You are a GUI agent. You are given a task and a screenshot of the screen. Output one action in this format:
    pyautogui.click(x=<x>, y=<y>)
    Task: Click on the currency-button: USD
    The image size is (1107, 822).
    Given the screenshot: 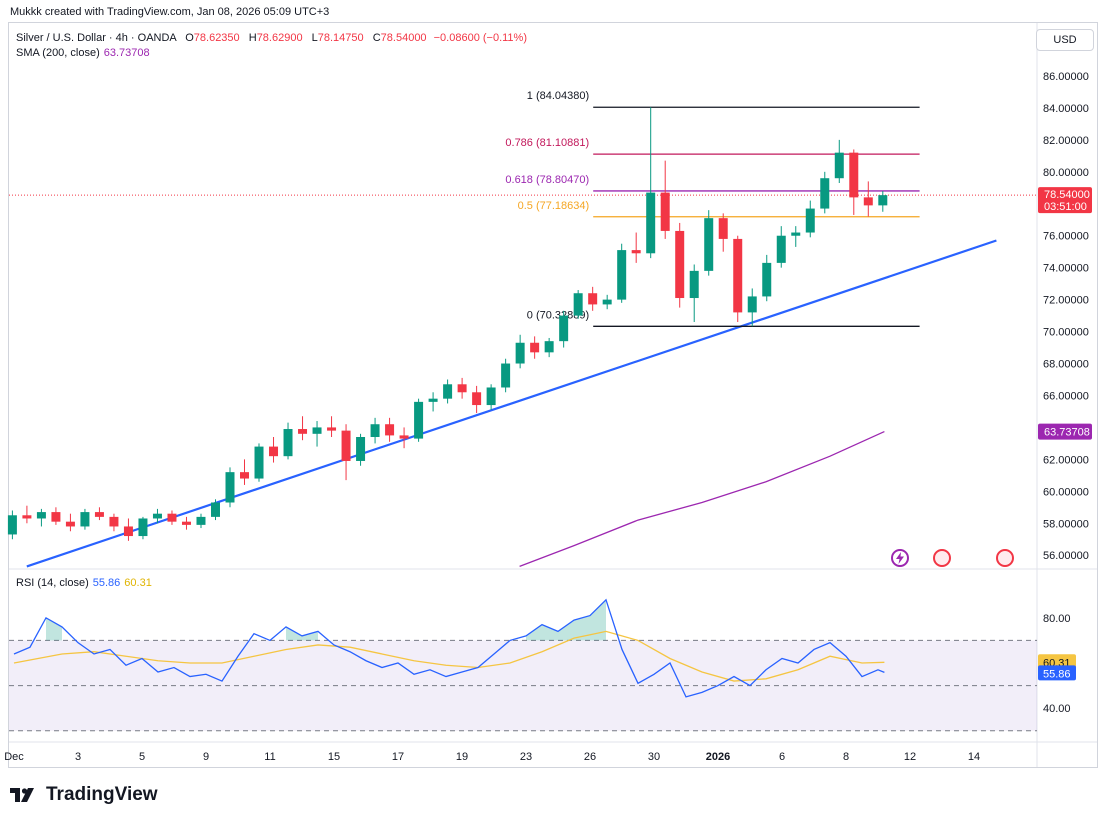 What is the action you would take?
    pyautogui.click(x=1065, y=40)
    